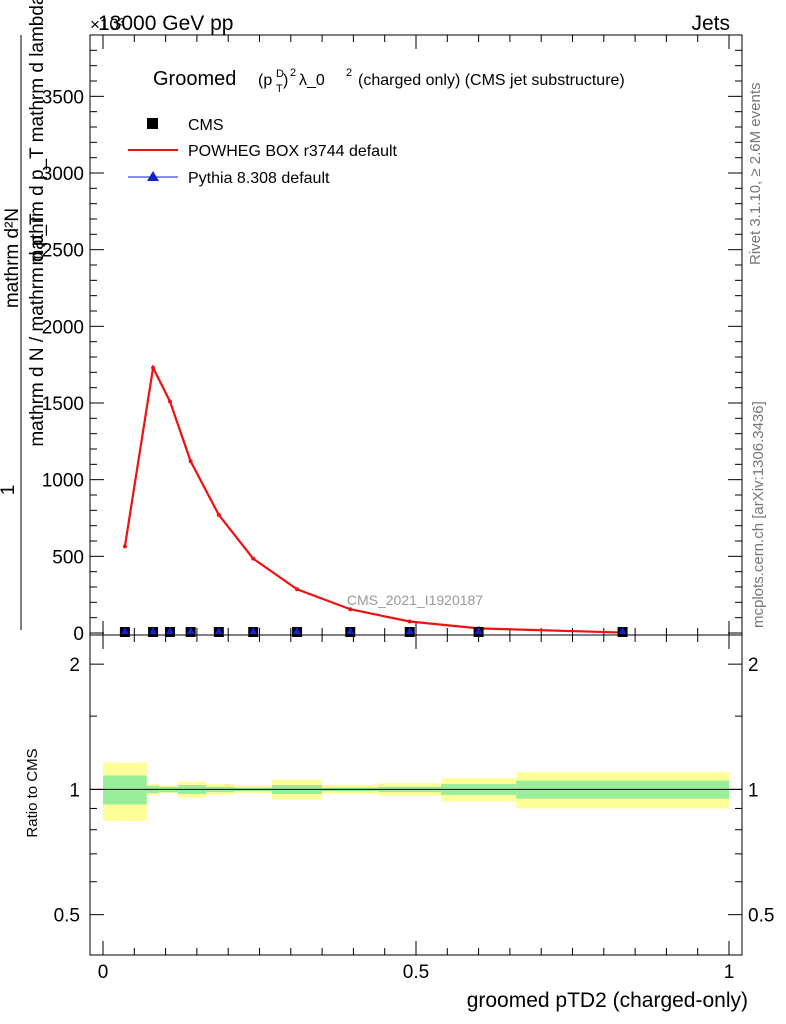 This screenshot has width=786, height=1024. What do you see at coordinates (67, 916) in the screenshot?
I see `ratio-y-tick-label: 0.5` at bounding box center [67, 916].